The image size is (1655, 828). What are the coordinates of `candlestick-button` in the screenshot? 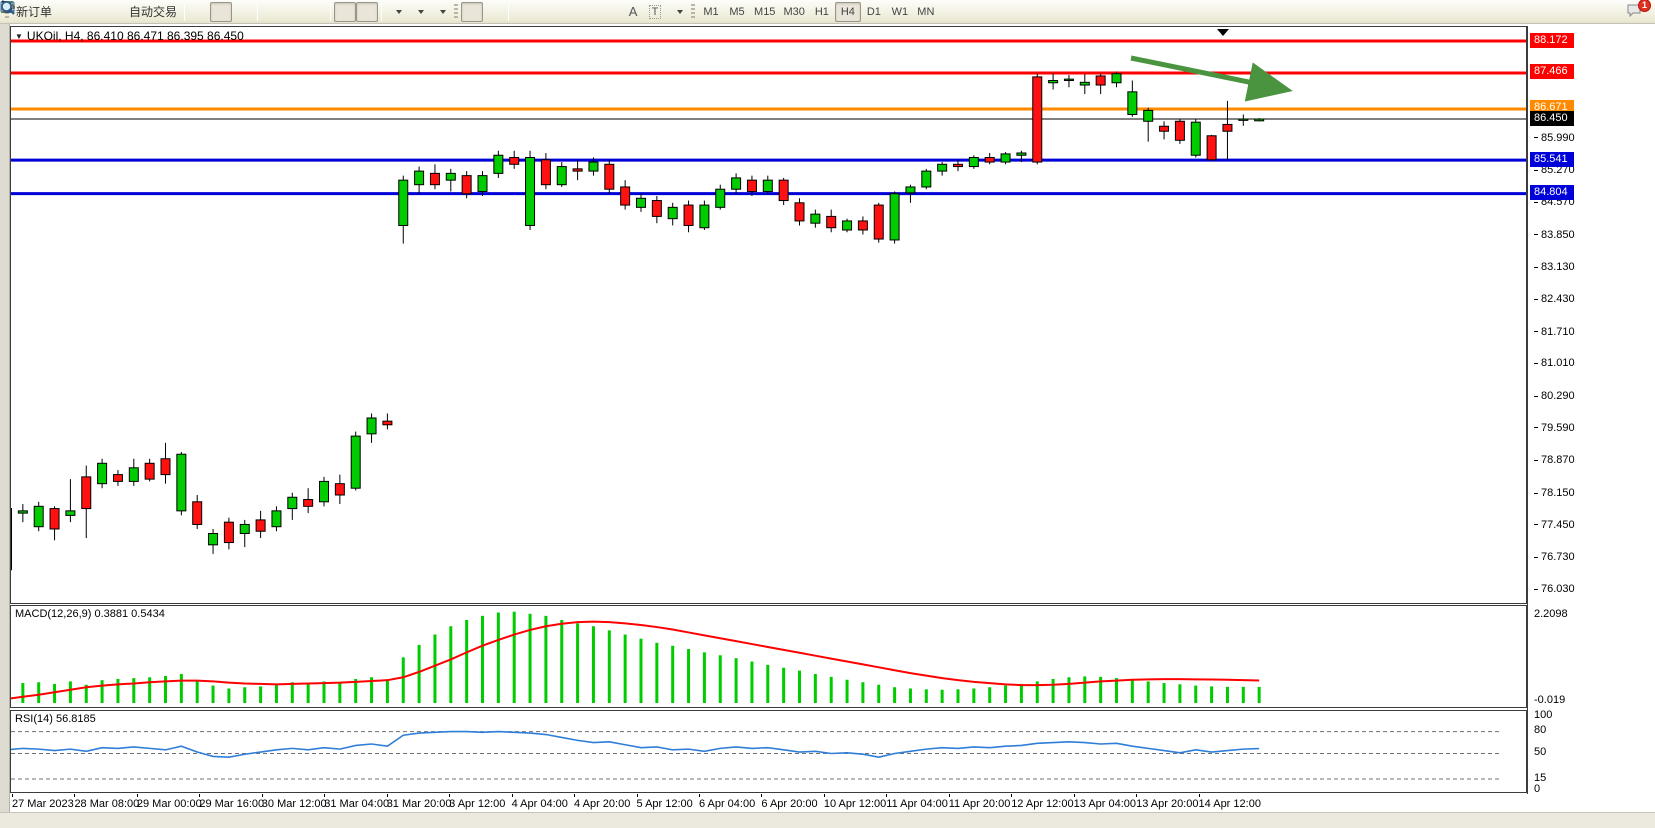 It's located at (118, 11).